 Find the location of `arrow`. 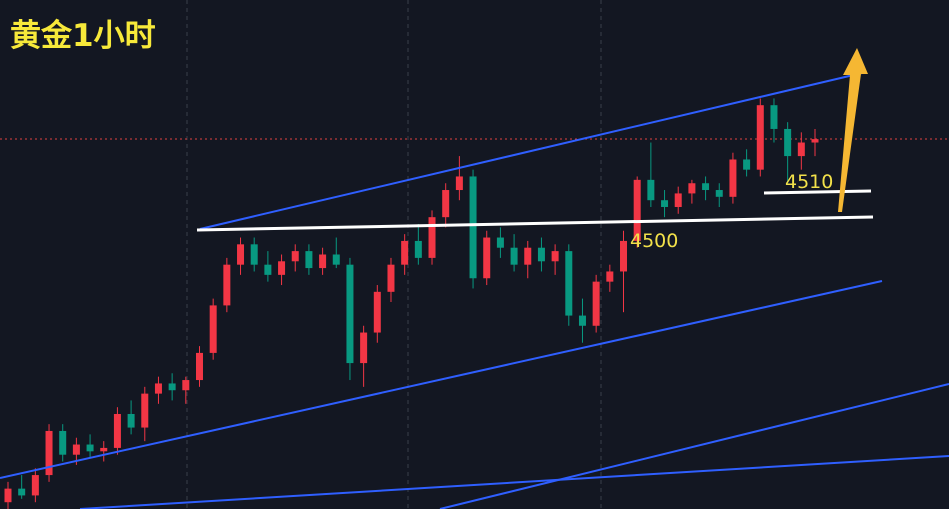

arrow is located at coordinates (853, 130).